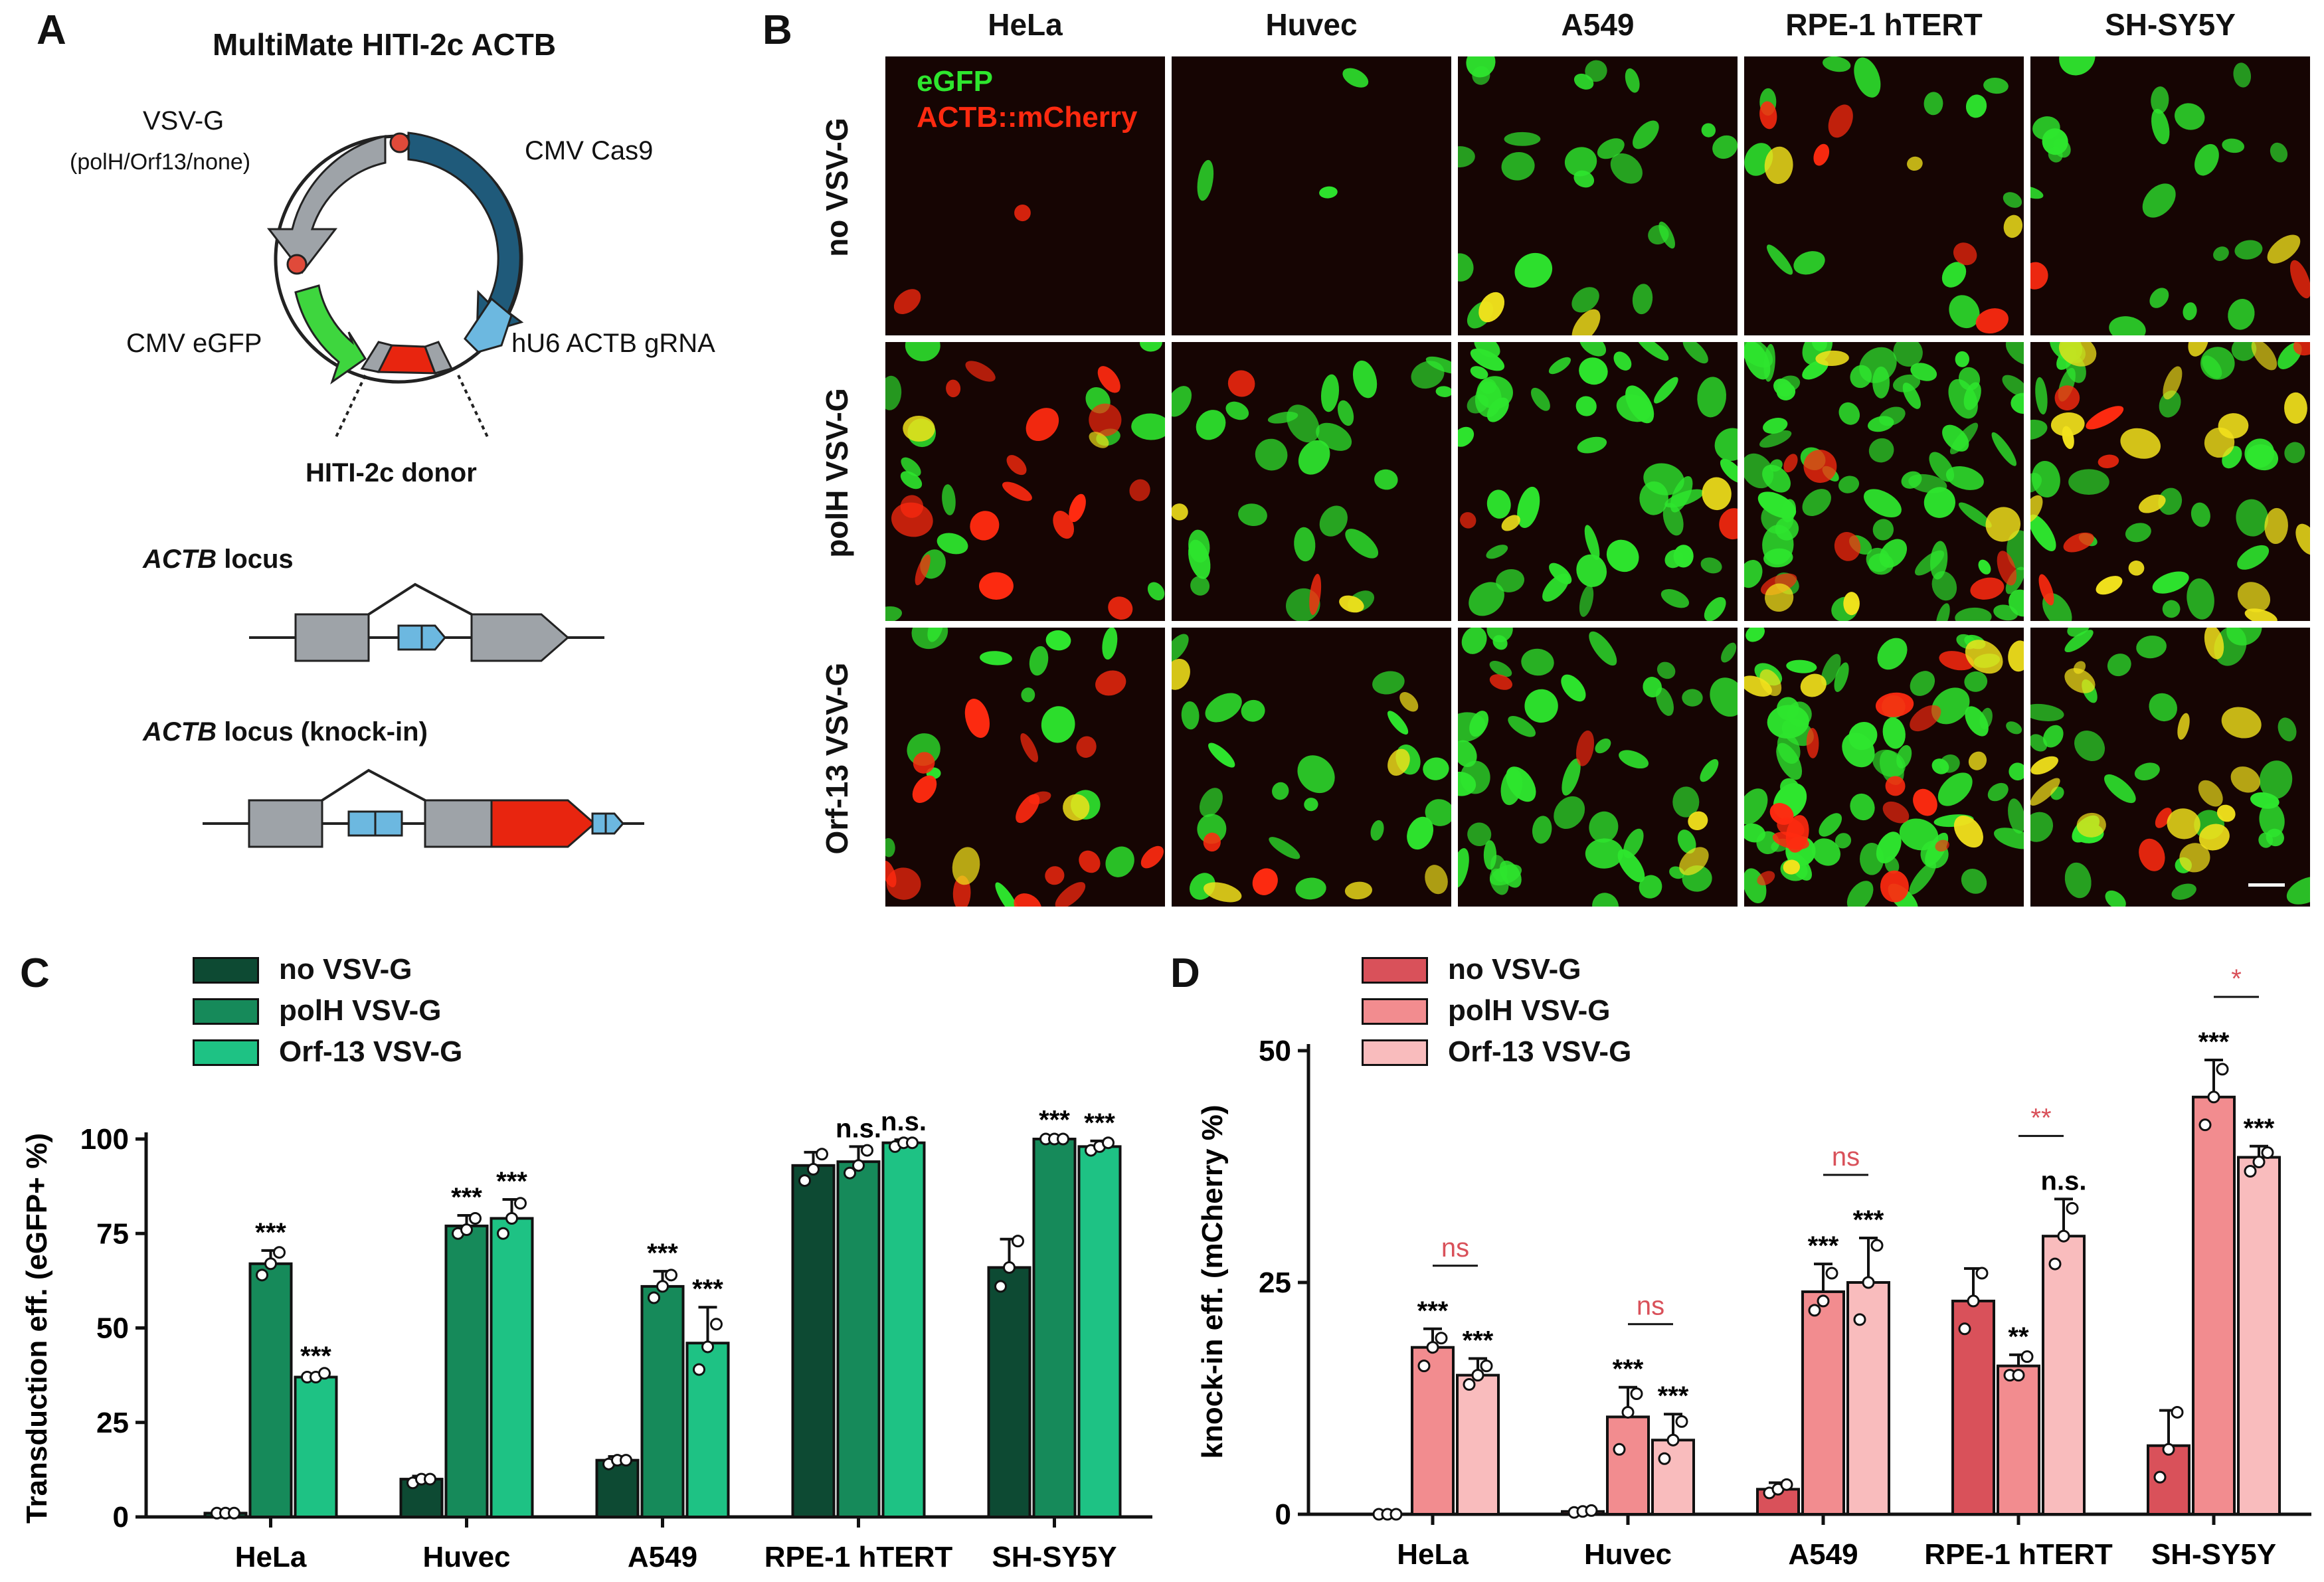 The image size is (2324, 1582). I want to click on significance-label: n.s., so click(2064, 1180).